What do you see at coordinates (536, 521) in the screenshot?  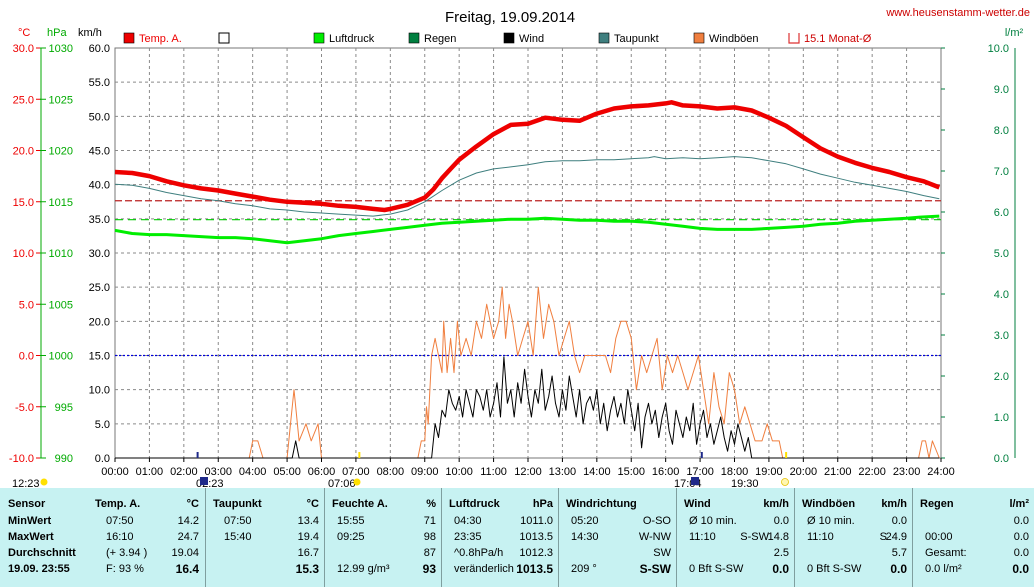 I see `stats-cell-value: 1011.0` at bounding box center [536, 521].